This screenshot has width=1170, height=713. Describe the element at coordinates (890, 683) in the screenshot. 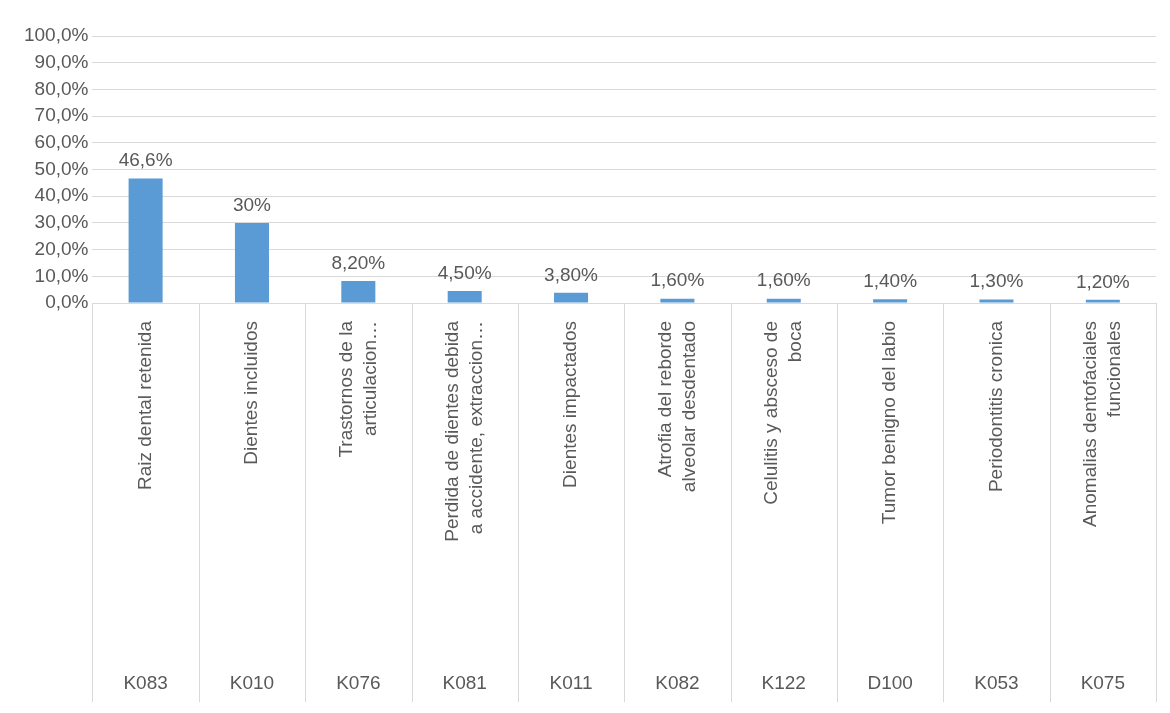

I see `text: D100` at that location.